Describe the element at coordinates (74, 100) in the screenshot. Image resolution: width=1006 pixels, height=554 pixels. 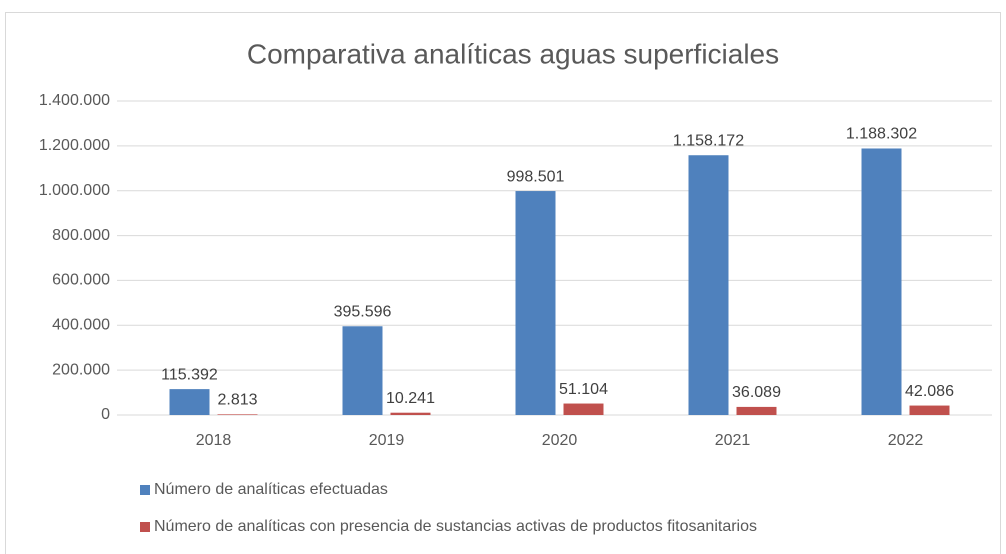
I see `y-tick-label: 1.400.000` at that location.